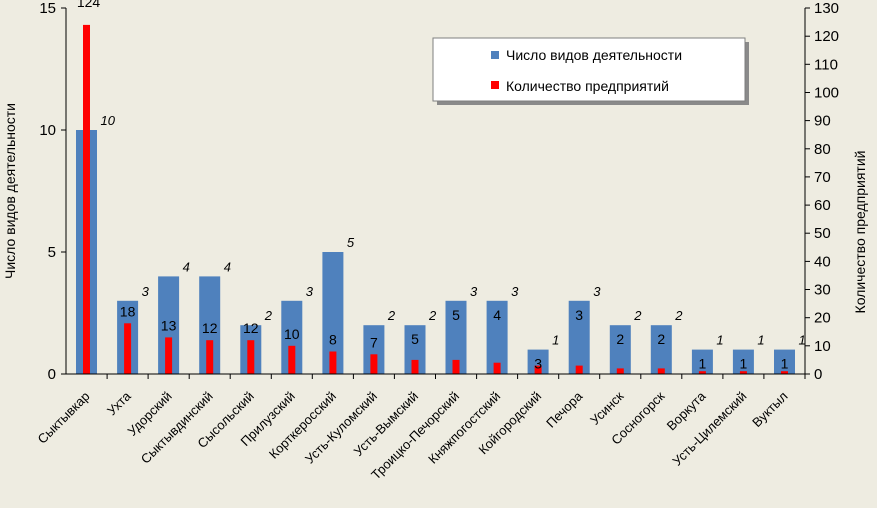 The height and width of the screenshot is (508, 877). I want to click on right-tick-label: 110, so click(826, 64).